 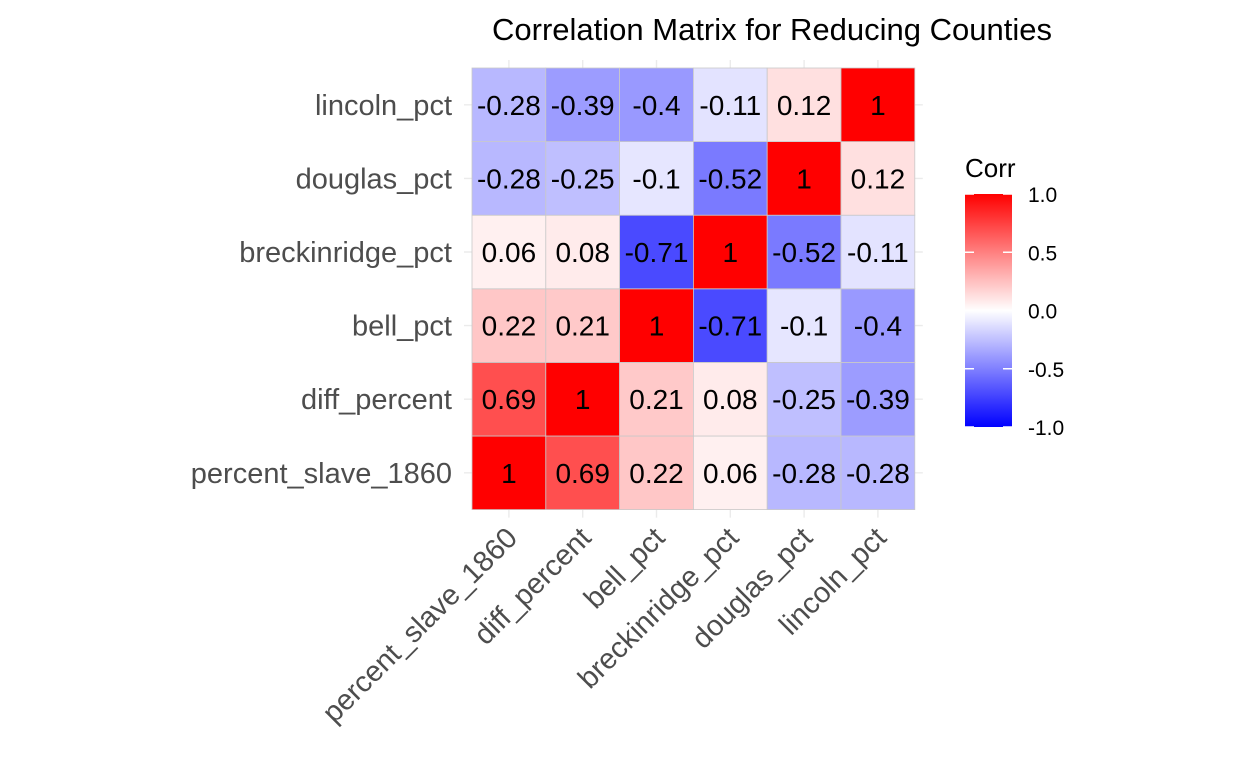 I want to click on y-tick-label: lincoln_pct, so click(x=383, y=106).